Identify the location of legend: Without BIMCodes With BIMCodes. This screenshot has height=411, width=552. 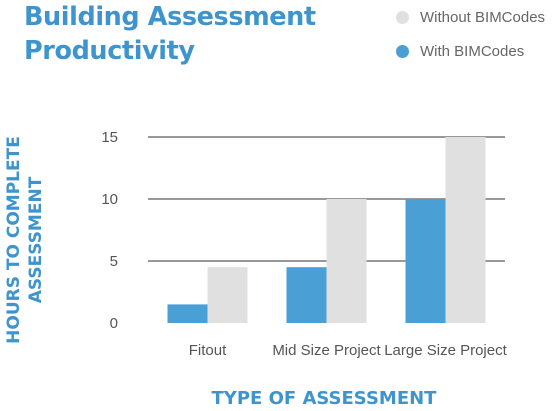
(470, 38).